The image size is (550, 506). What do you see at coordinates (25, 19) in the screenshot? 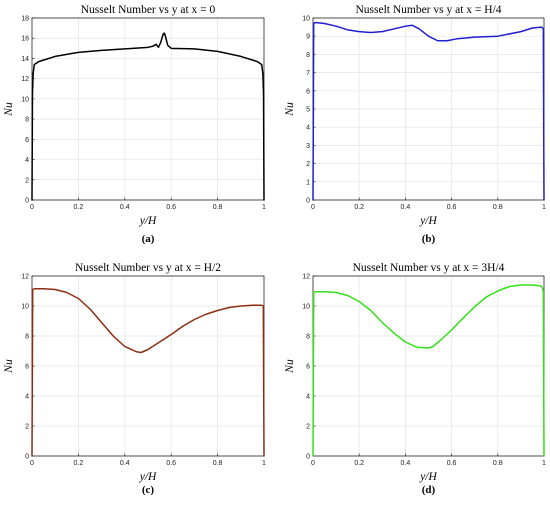
I see `y-tick-label: 18` at bounding box center [25, 19].